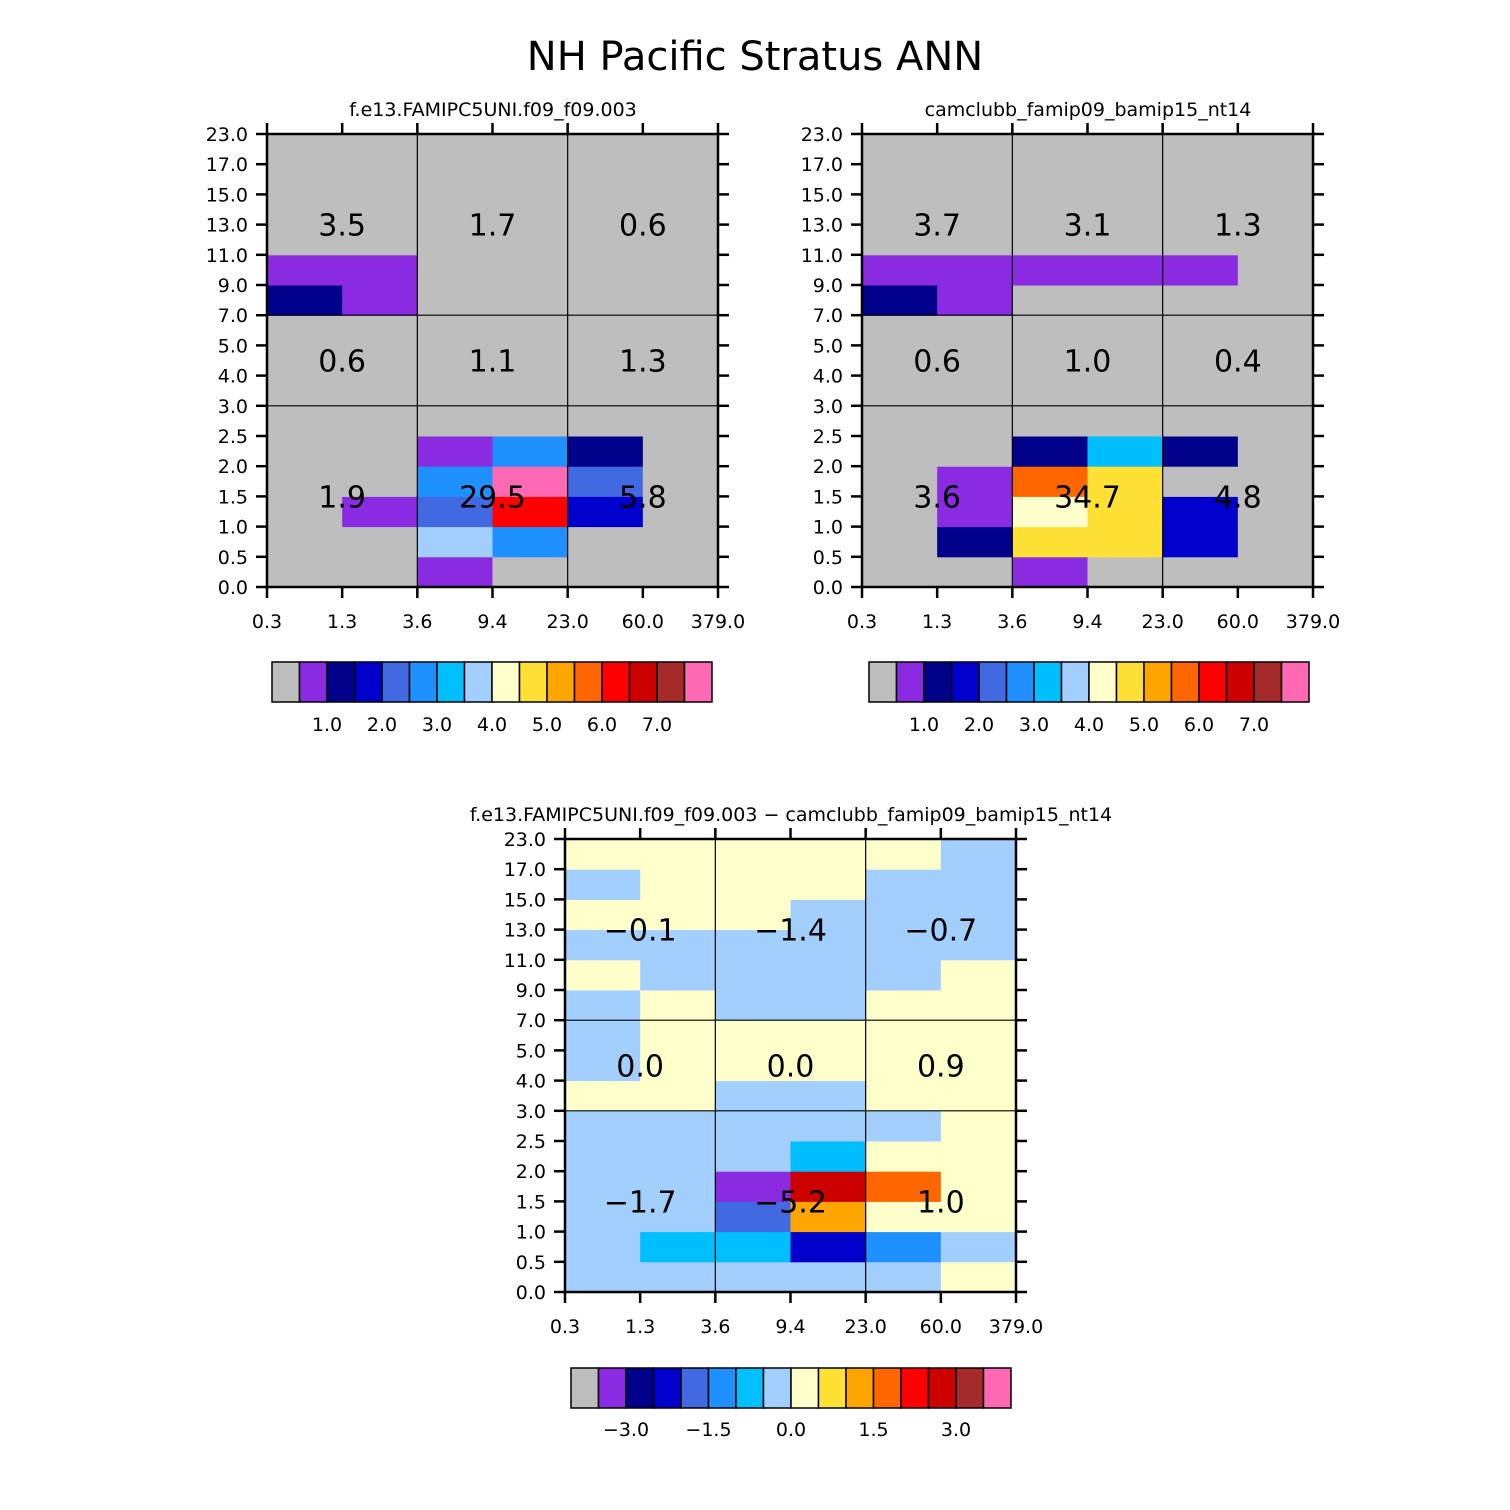 This screenshot has width=1510, height=1510. What do you see at coordinates (1034, 725) in the screenshot?
I see `colorbar-label: 3.0` at bounding box center [1034, 725].